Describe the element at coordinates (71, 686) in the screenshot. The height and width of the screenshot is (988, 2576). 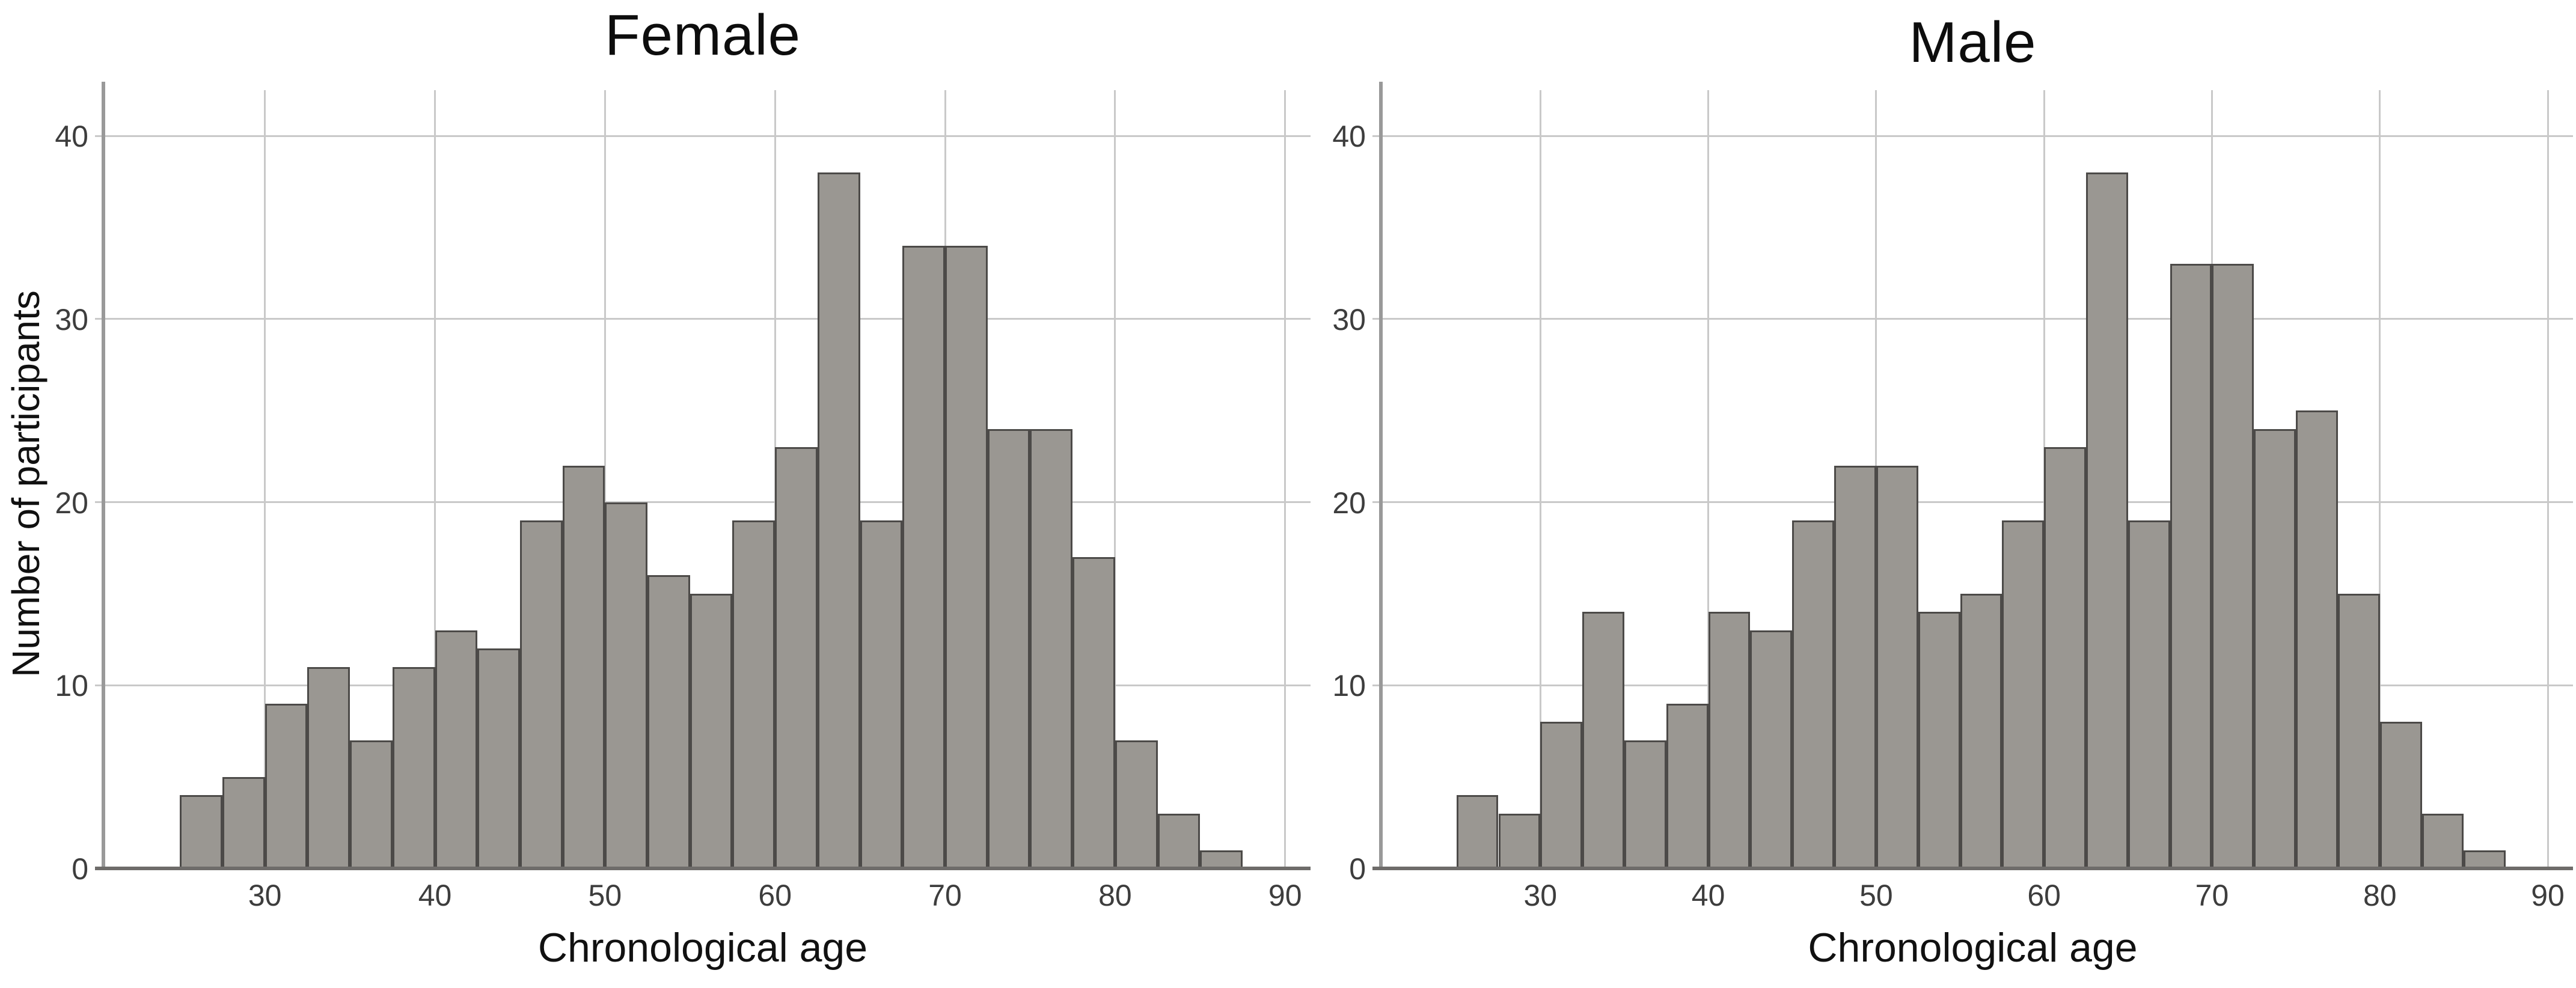
I see `y-tick-label: 10` at that location.